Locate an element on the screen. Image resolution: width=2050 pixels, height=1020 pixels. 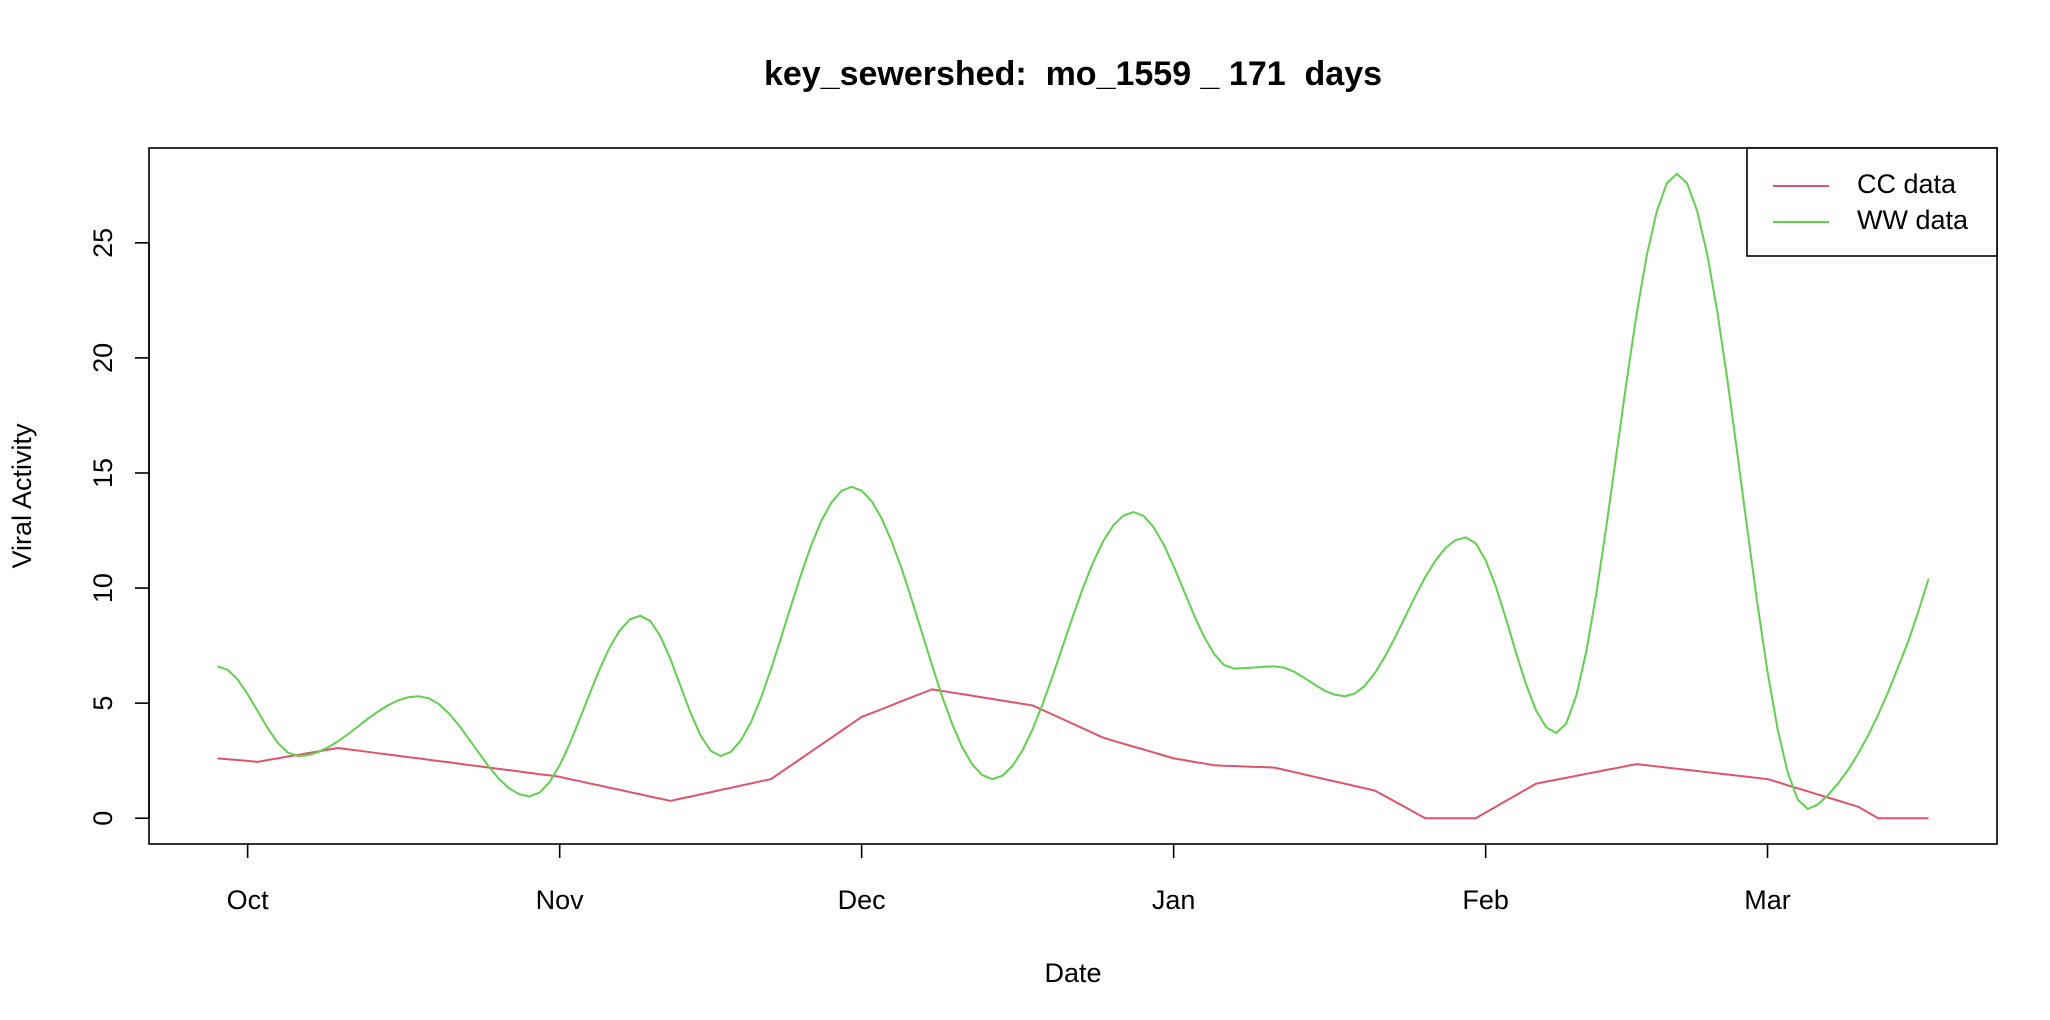
y-tick-label: 20 is located at coordinates (103, 358).